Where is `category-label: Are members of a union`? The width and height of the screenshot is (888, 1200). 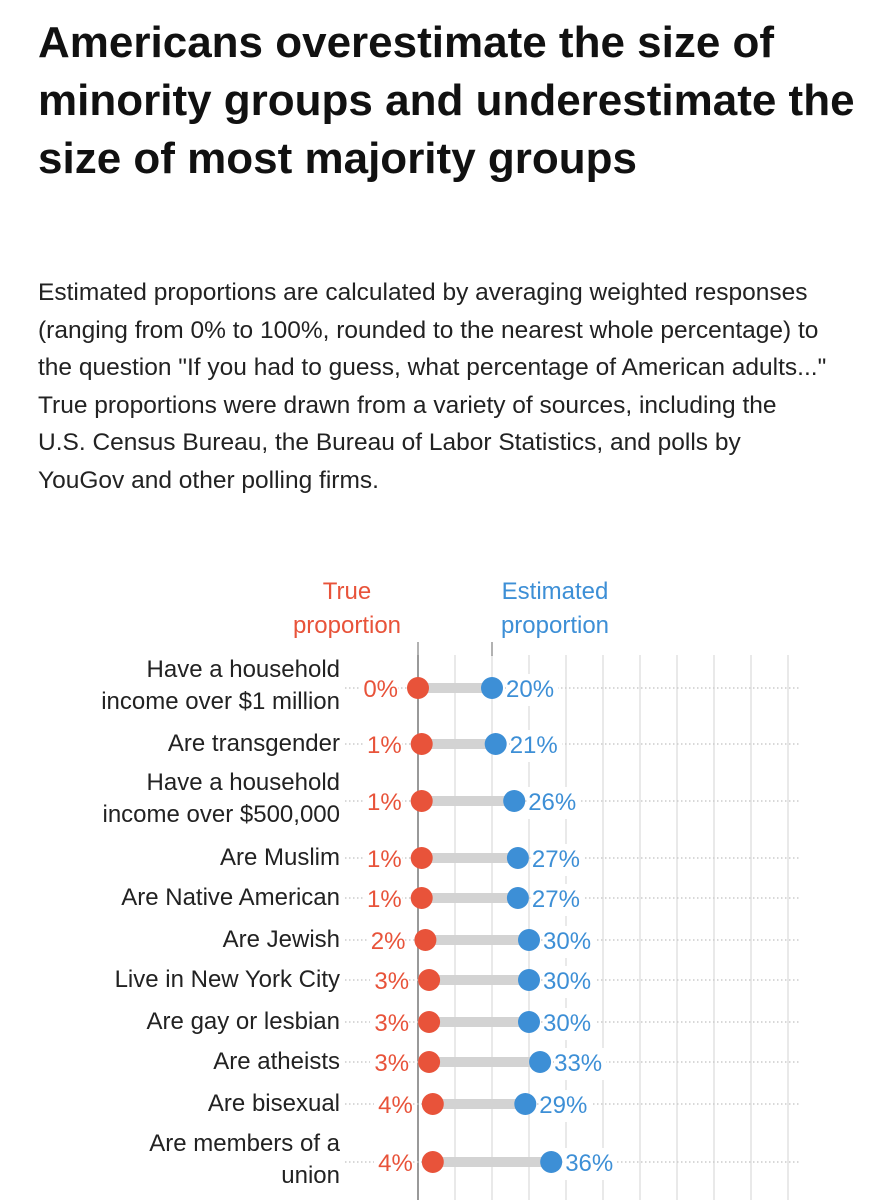 category-label: Are members of a union is located at coordinates (244, 1159).